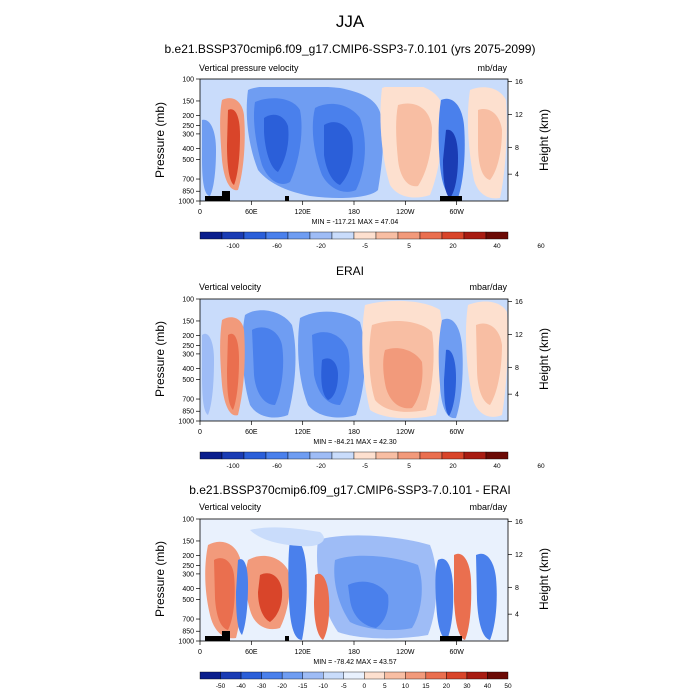  What do you see at coordinates (355, 662) in the screenshot?
I see `panel-3-minmax: MIN = -78.42 MAX = 43.57` at bounding box center [355, 662].